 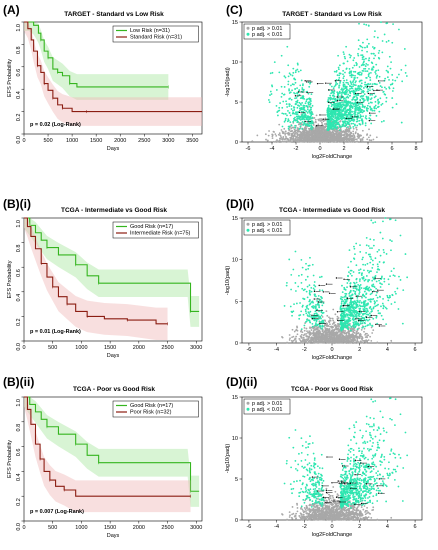 What do you see at coordinates (23, 348) in the screenshot?
I see `x-tick-label: 0` at bounding box center [23, 348].